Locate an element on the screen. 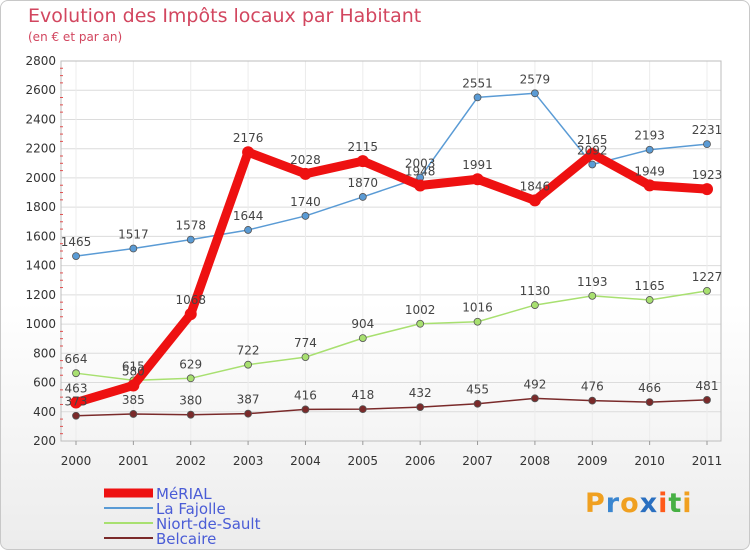  x-tick-label: 2008 is located at coordinates (535, 461).